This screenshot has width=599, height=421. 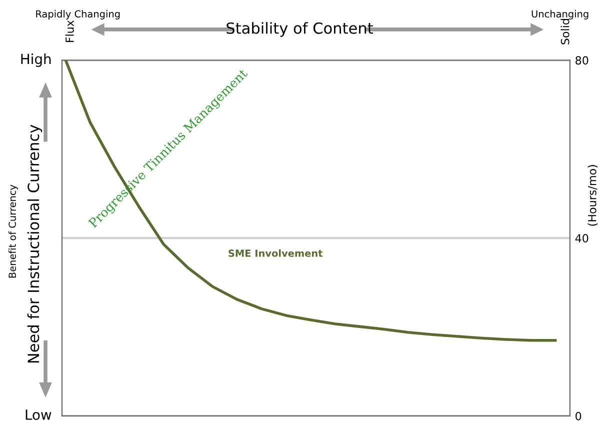 What do you see at coordinates (582, 60) in the screenshot?
I see `y-tick-label: 80` at bounding box center [582, 60].